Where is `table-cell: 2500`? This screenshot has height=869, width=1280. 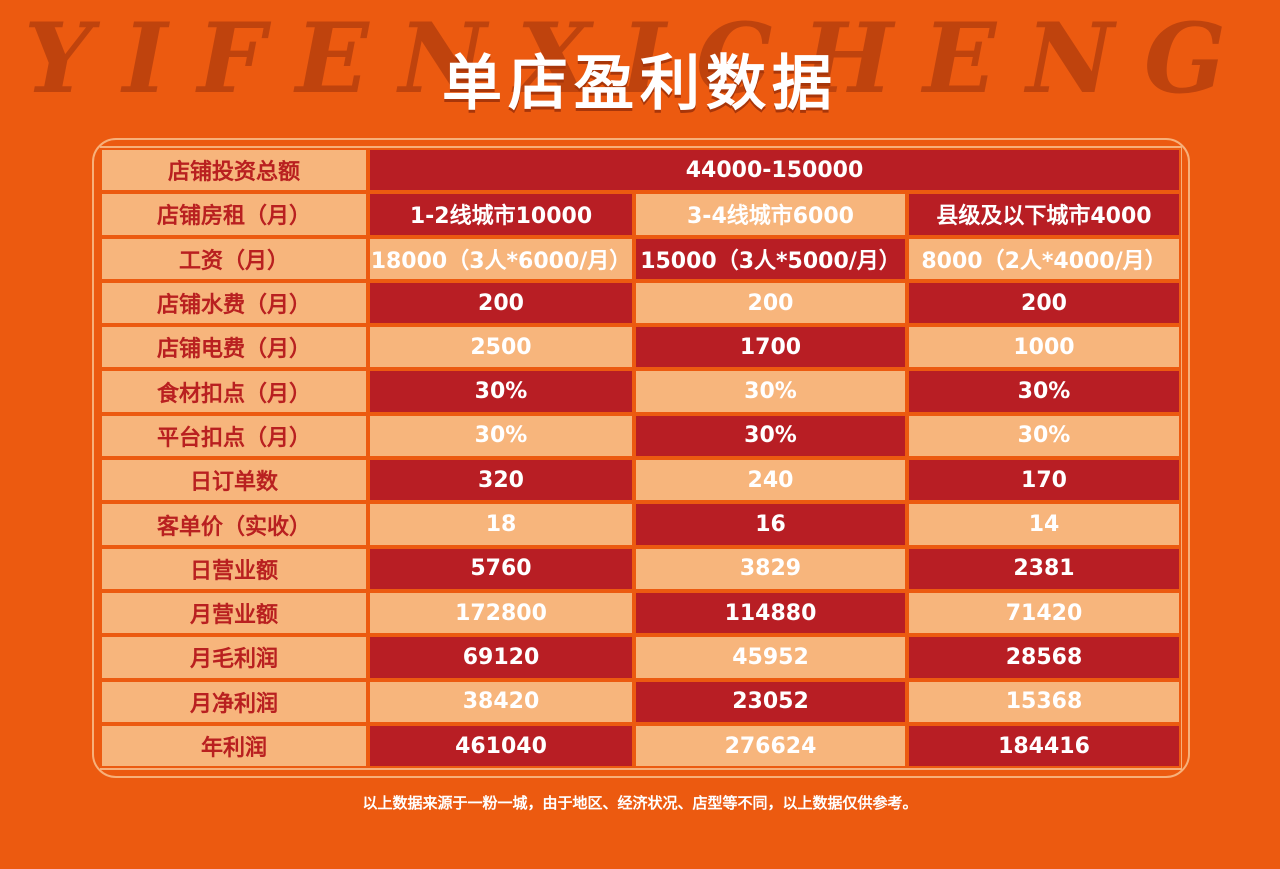 table-cell: 2500 is located at coordinates (501, 347).